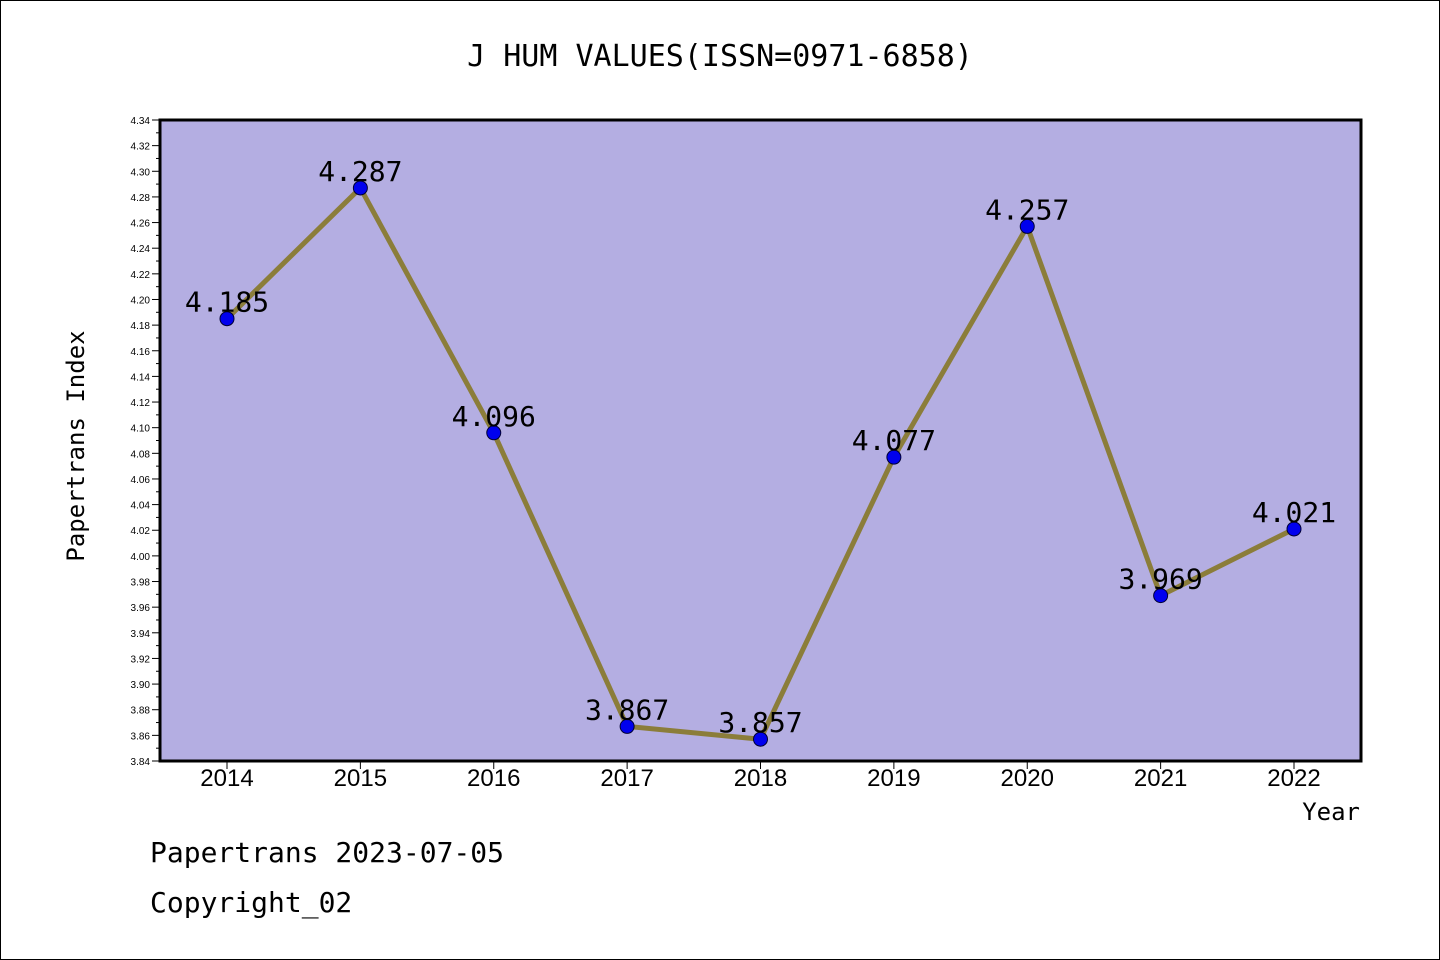 Image resolution: width=1440 pixels, height=960 pixels. What do you see at coordinates (1160, 778) in the screenshot?
I see `x-tick-label: 2021` at bounding box center [1160, 778].